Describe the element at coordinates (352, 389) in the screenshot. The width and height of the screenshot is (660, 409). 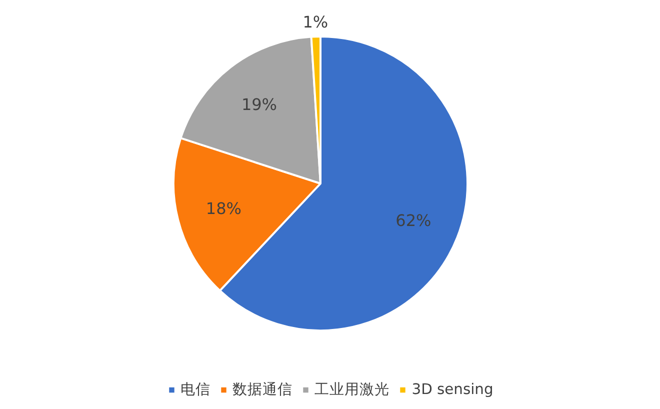
I see `legend-label: 工业用激光` at that location.